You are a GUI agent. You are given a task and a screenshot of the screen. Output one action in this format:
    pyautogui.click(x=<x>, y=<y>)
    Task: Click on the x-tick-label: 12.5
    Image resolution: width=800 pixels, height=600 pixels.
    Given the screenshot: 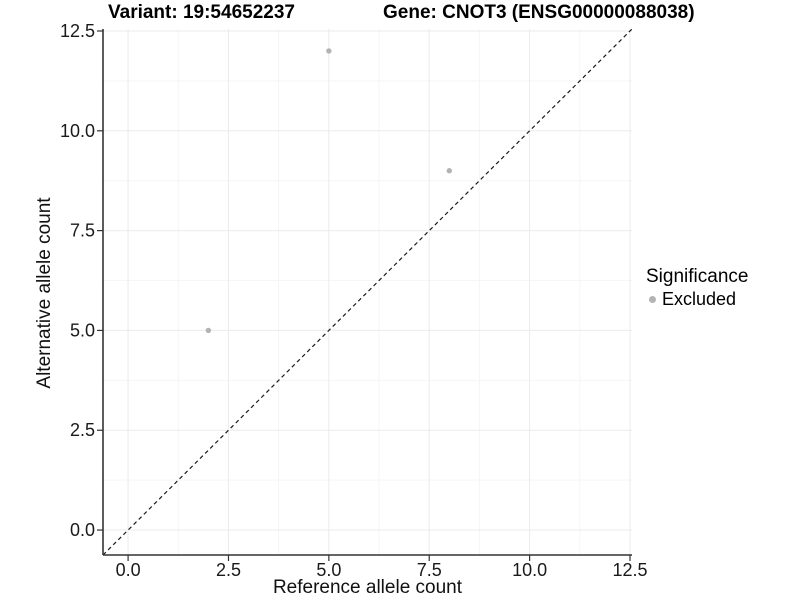 What is the action you would take?
    pyautogui.click(x=629, y=570)
    